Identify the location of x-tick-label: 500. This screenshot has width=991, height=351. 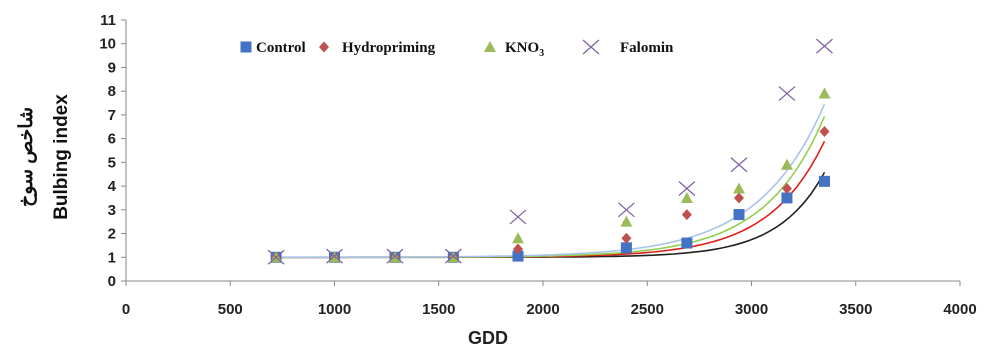
(230, 309).